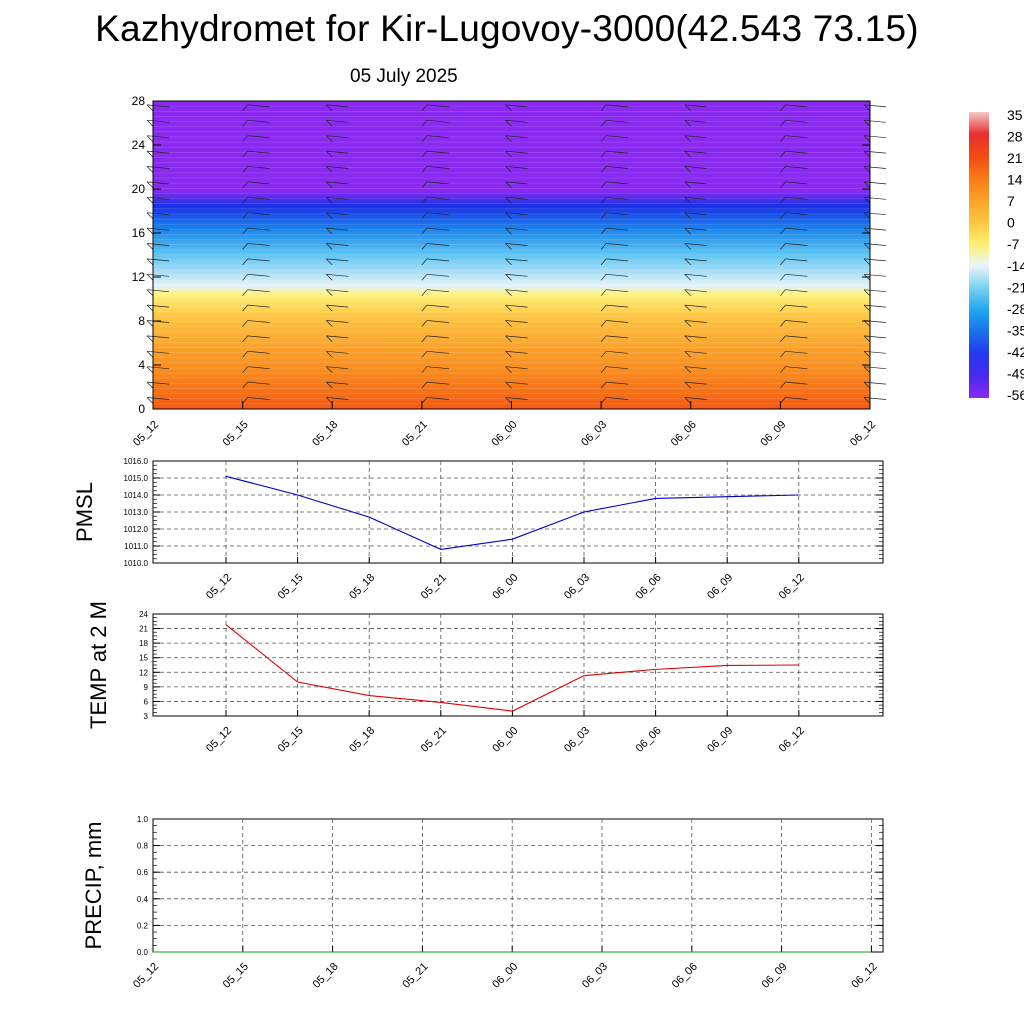 This screenshot has width=1024, height=1024. What do you see at coordinates (136, 495) in the screenshot?
I see `y-tick-label: 1014.0` at bounding box center [136, 495].